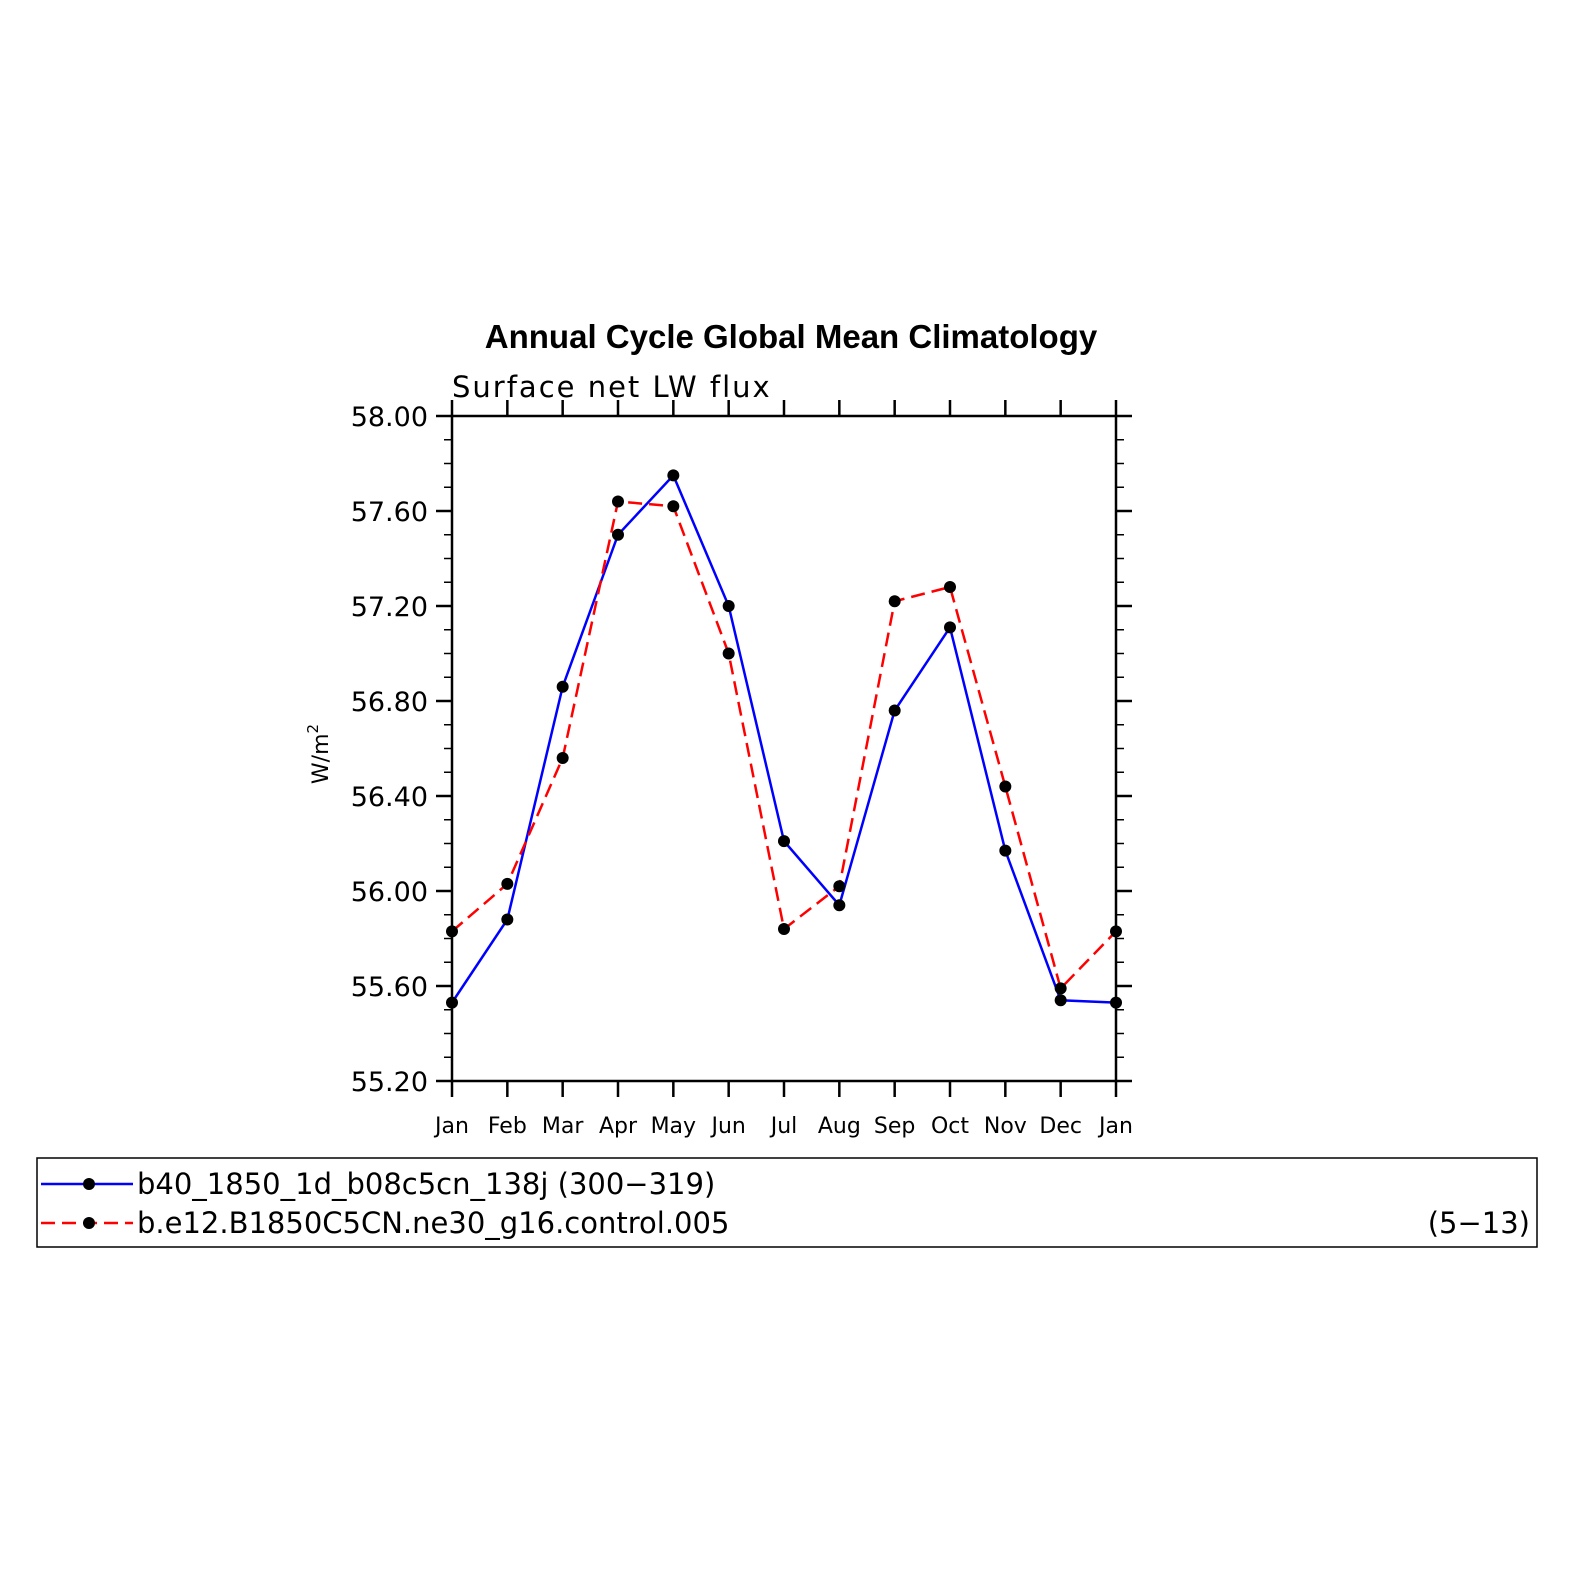  I want to click on svg-text: W/m2, so click(319, 754).